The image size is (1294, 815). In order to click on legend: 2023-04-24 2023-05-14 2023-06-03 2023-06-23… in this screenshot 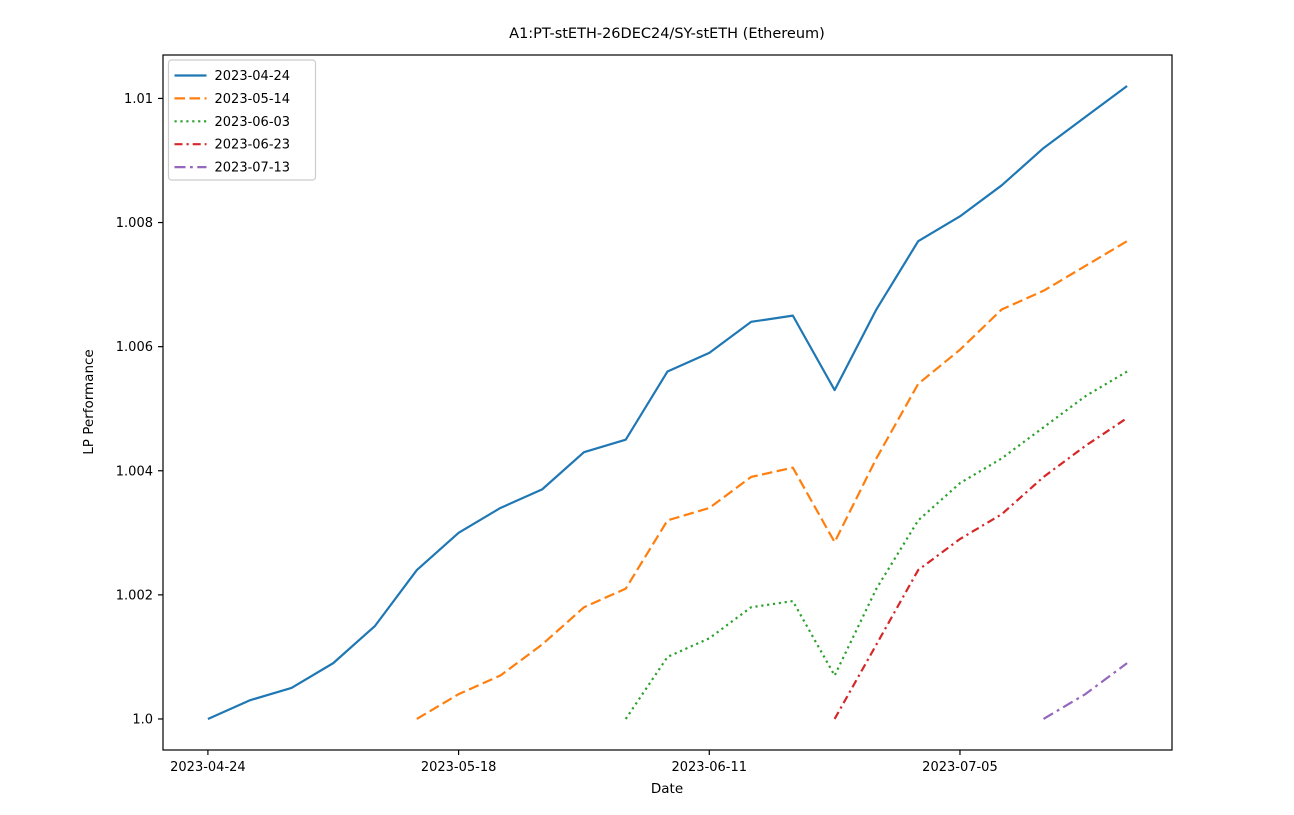, I will do `click(242, 120)`.